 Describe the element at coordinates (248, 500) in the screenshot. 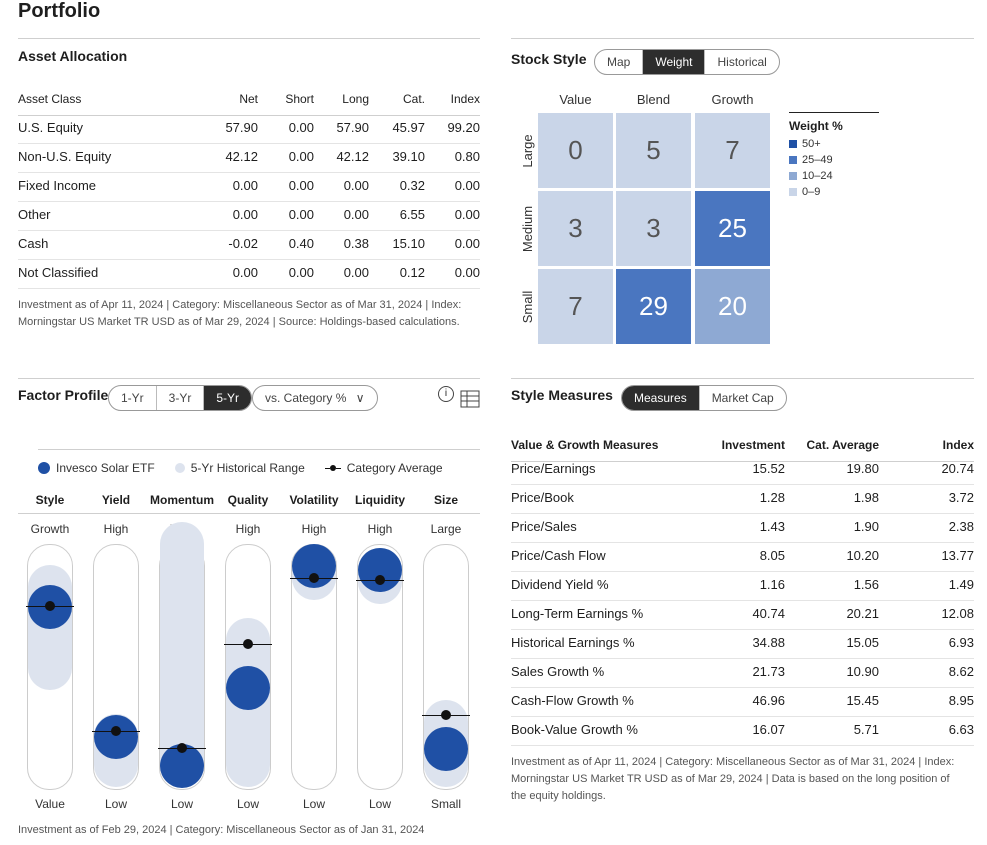

I see `factor-name: Quality` at that location.